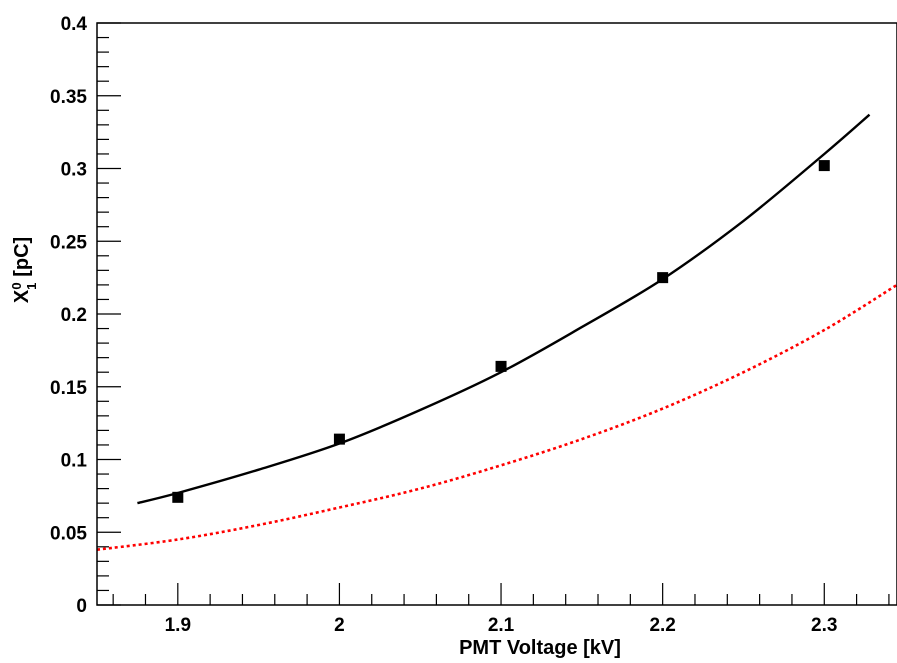 The height and width of the screenshot is (663, 897). What do you see at coordinates (824, 625) in the screenshot?
I see `x-tick-label: 2.3` at bounding box center [824, 625].